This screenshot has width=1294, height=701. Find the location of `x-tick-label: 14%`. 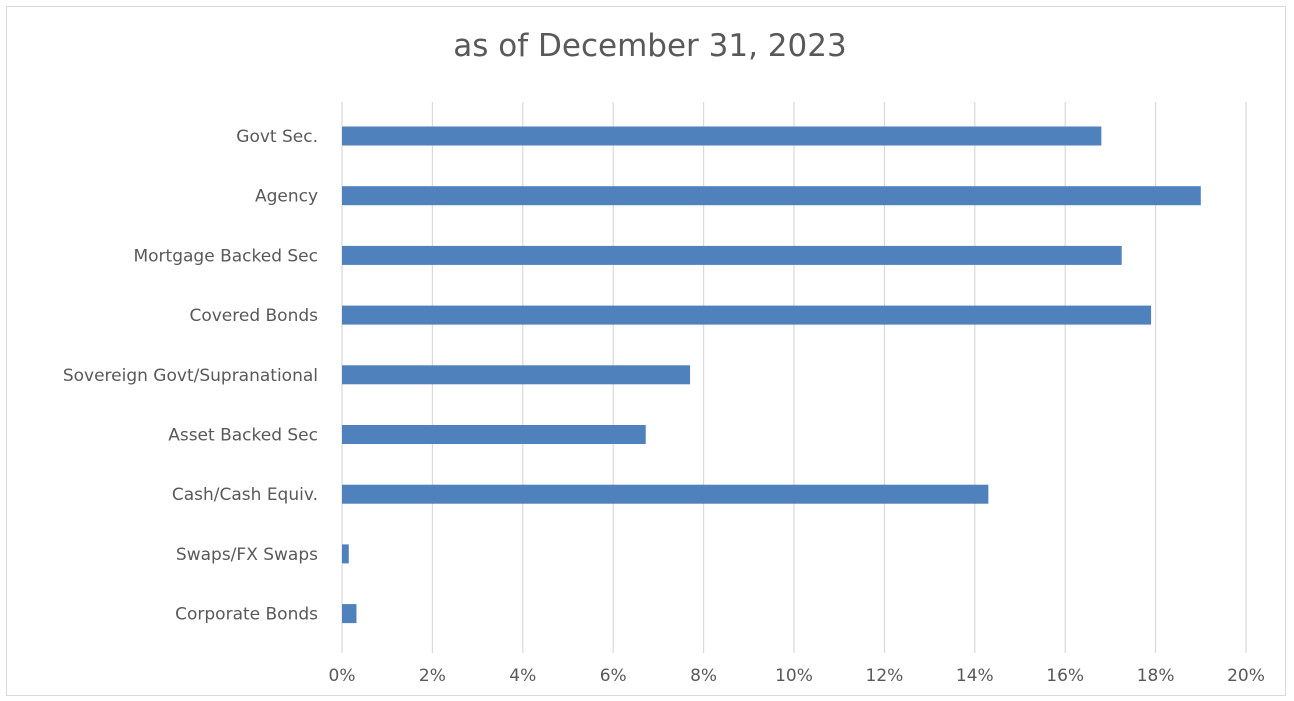

x-tick-label: 14% is located at coordinates (975, 676).